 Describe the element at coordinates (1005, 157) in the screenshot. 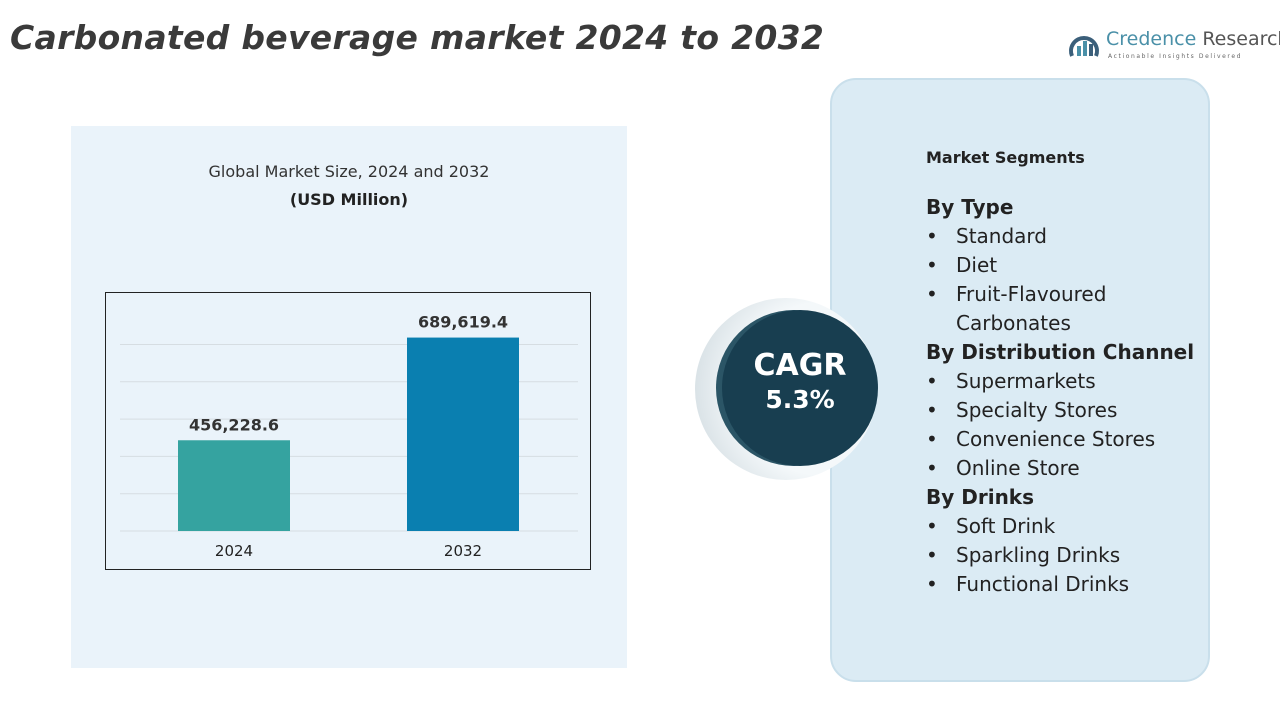

I see `segments-heading: Market Segments` at that location.